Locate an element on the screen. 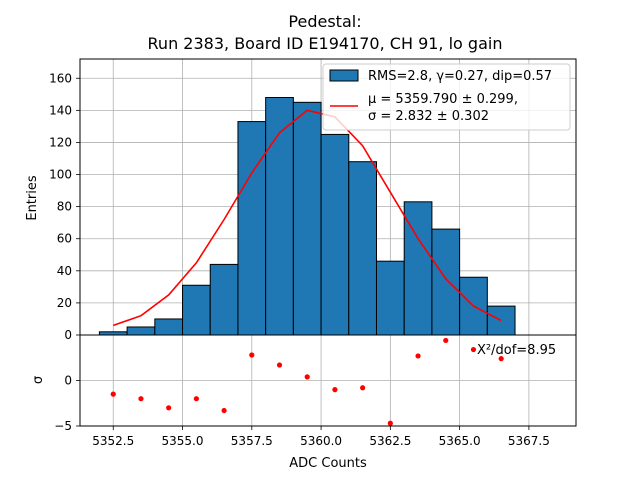 Image resolution: width=640 pixels, height=480 pixels. legend-fit-mu: μ = 5359.790 ± 0.299, is located at coordinates (443, 99).